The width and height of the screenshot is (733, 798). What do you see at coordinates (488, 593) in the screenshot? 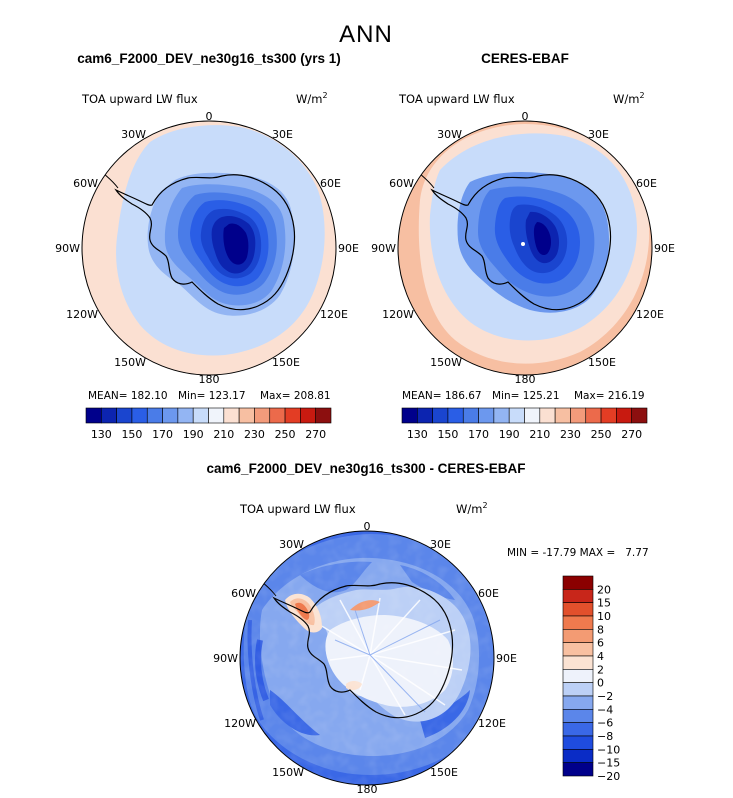
I see `svg-text: 60E` at bounding box center [488, 593].